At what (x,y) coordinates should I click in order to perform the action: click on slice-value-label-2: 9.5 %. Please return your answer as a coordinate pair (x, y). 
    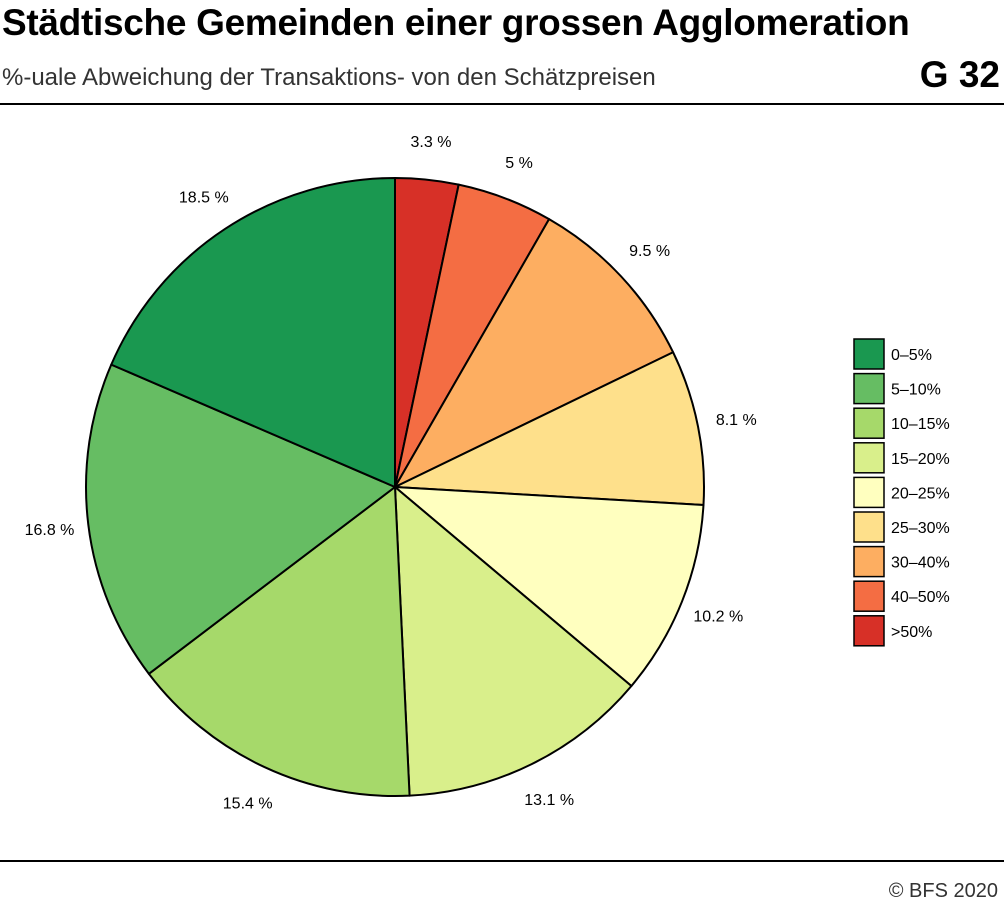
    Looking at the image, I should click on (649, 251).